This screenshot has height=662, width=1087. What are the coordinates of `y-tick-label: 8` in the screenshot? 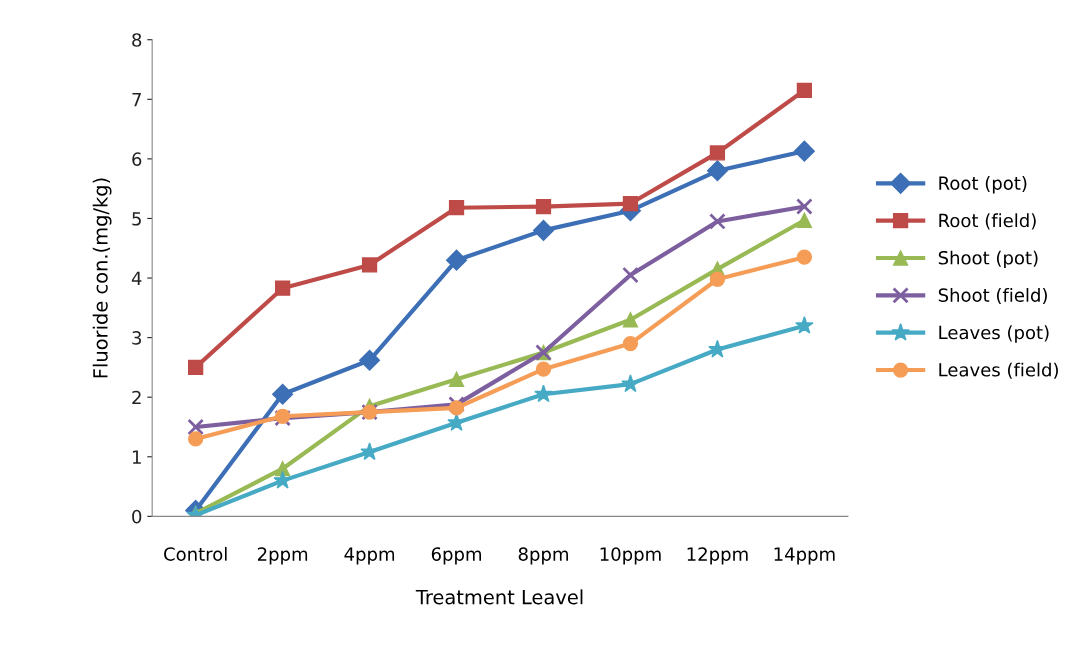 It's located at (137, 40).